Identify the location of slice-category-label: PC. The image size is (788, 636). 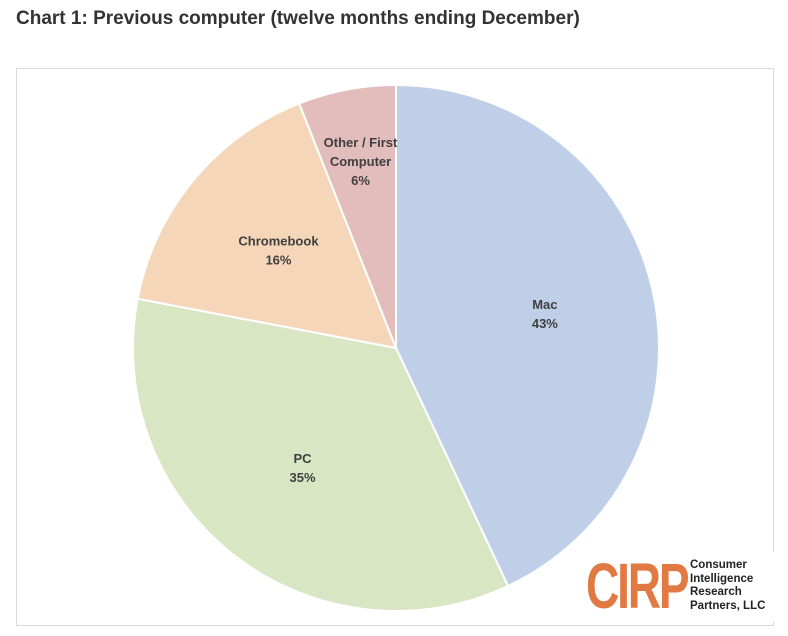
(302, 458).